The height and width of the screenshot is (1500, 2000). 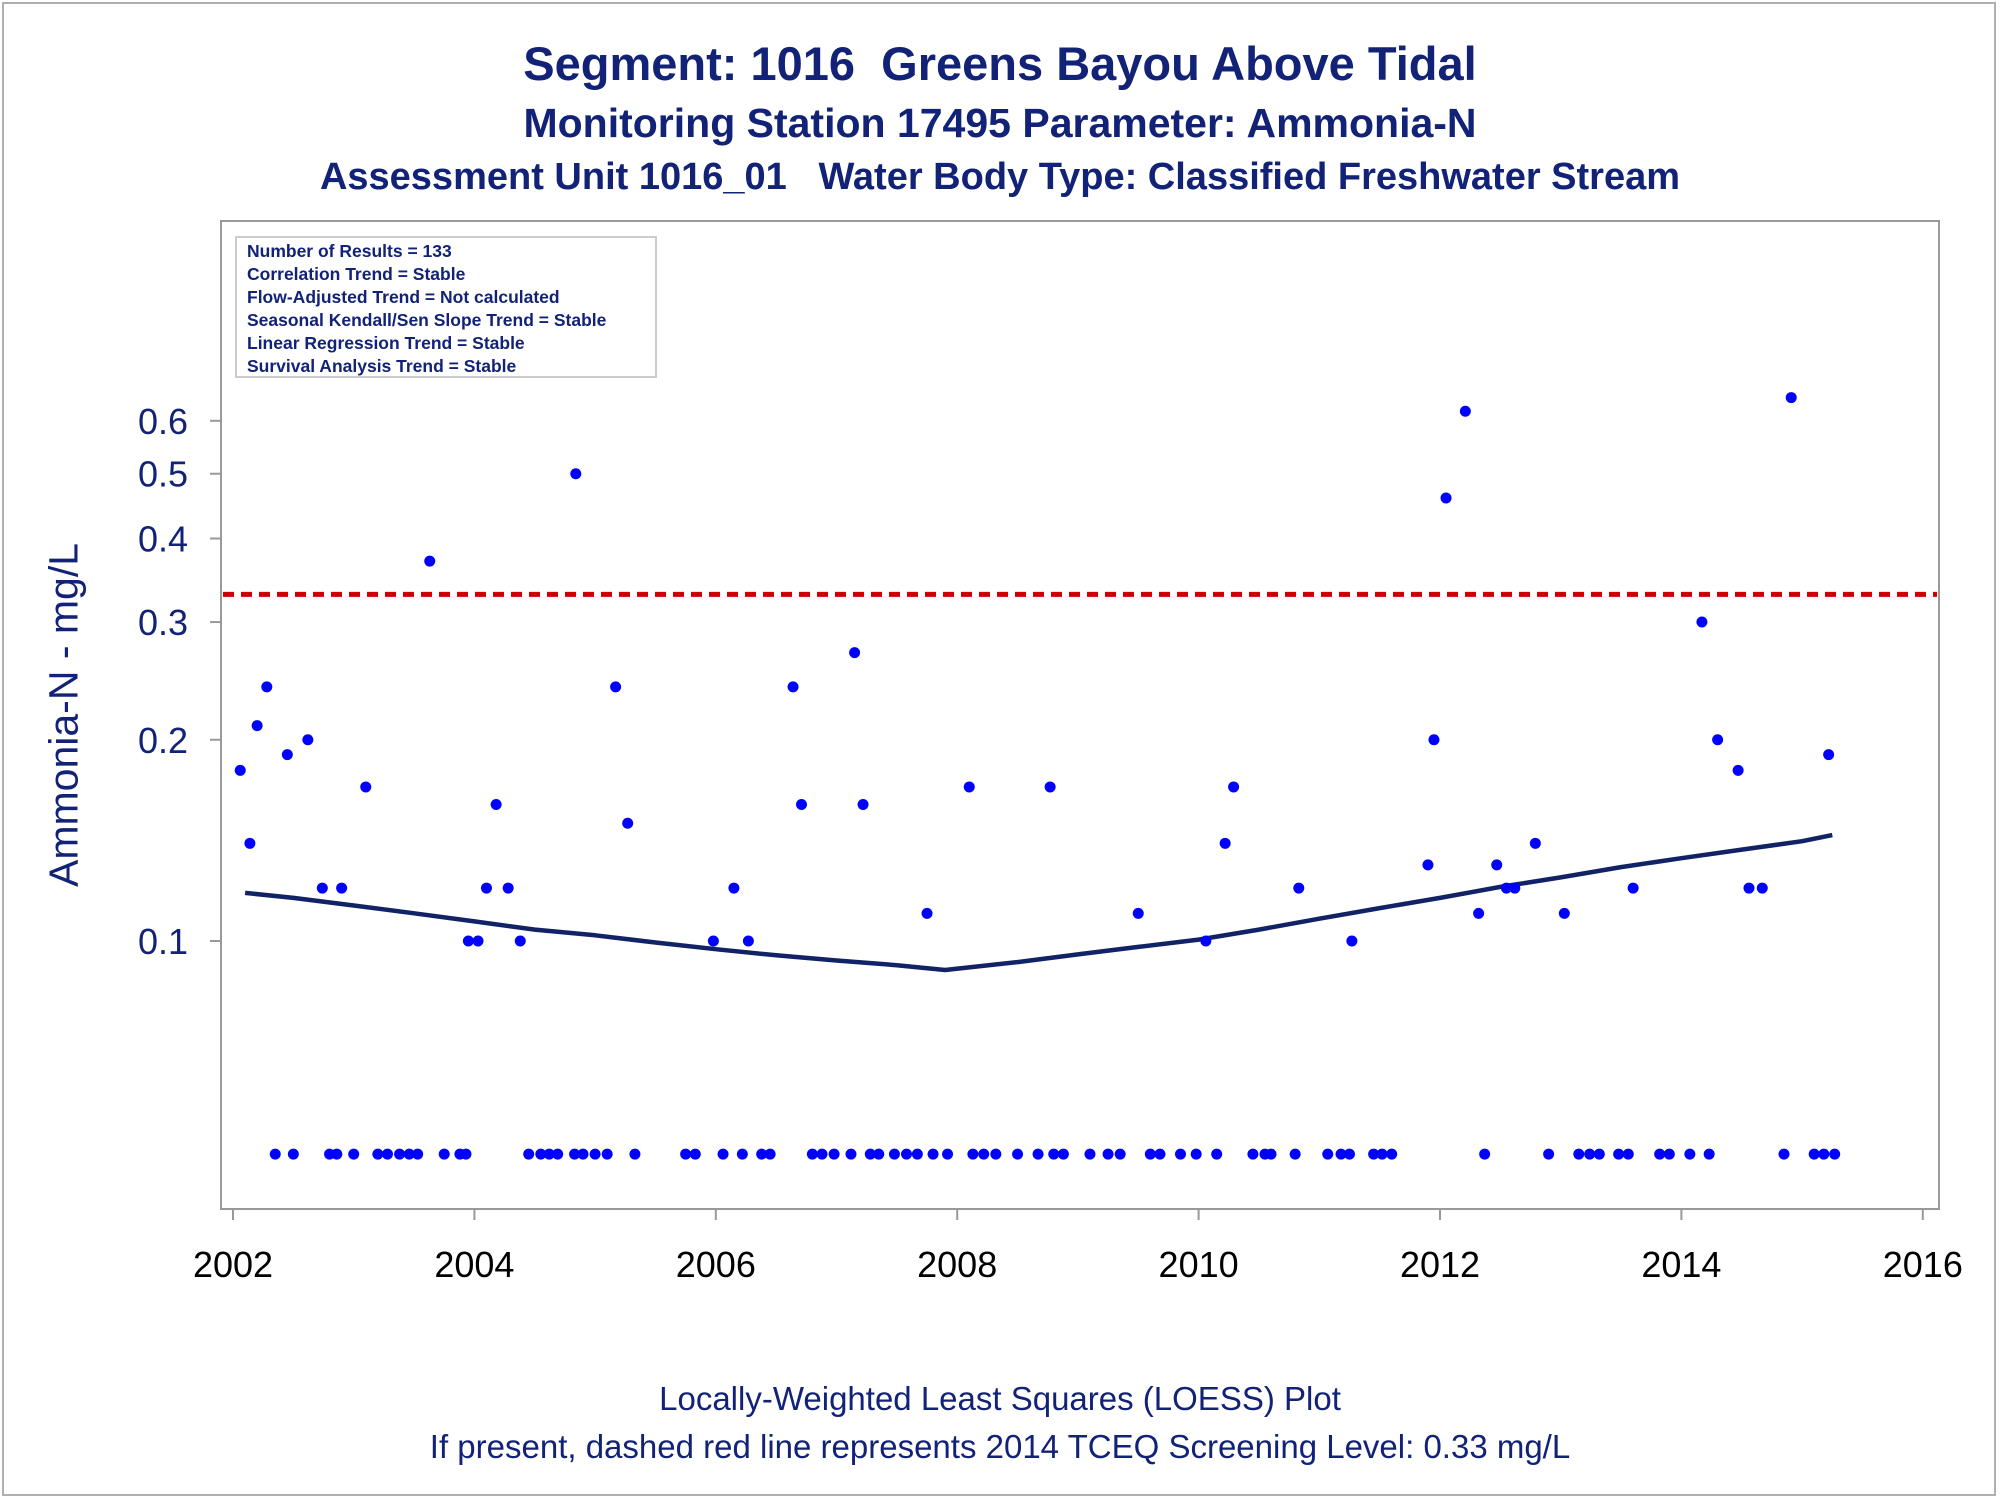 I want to click on x-tick-label: 2008, so click(x=957, y=1264).